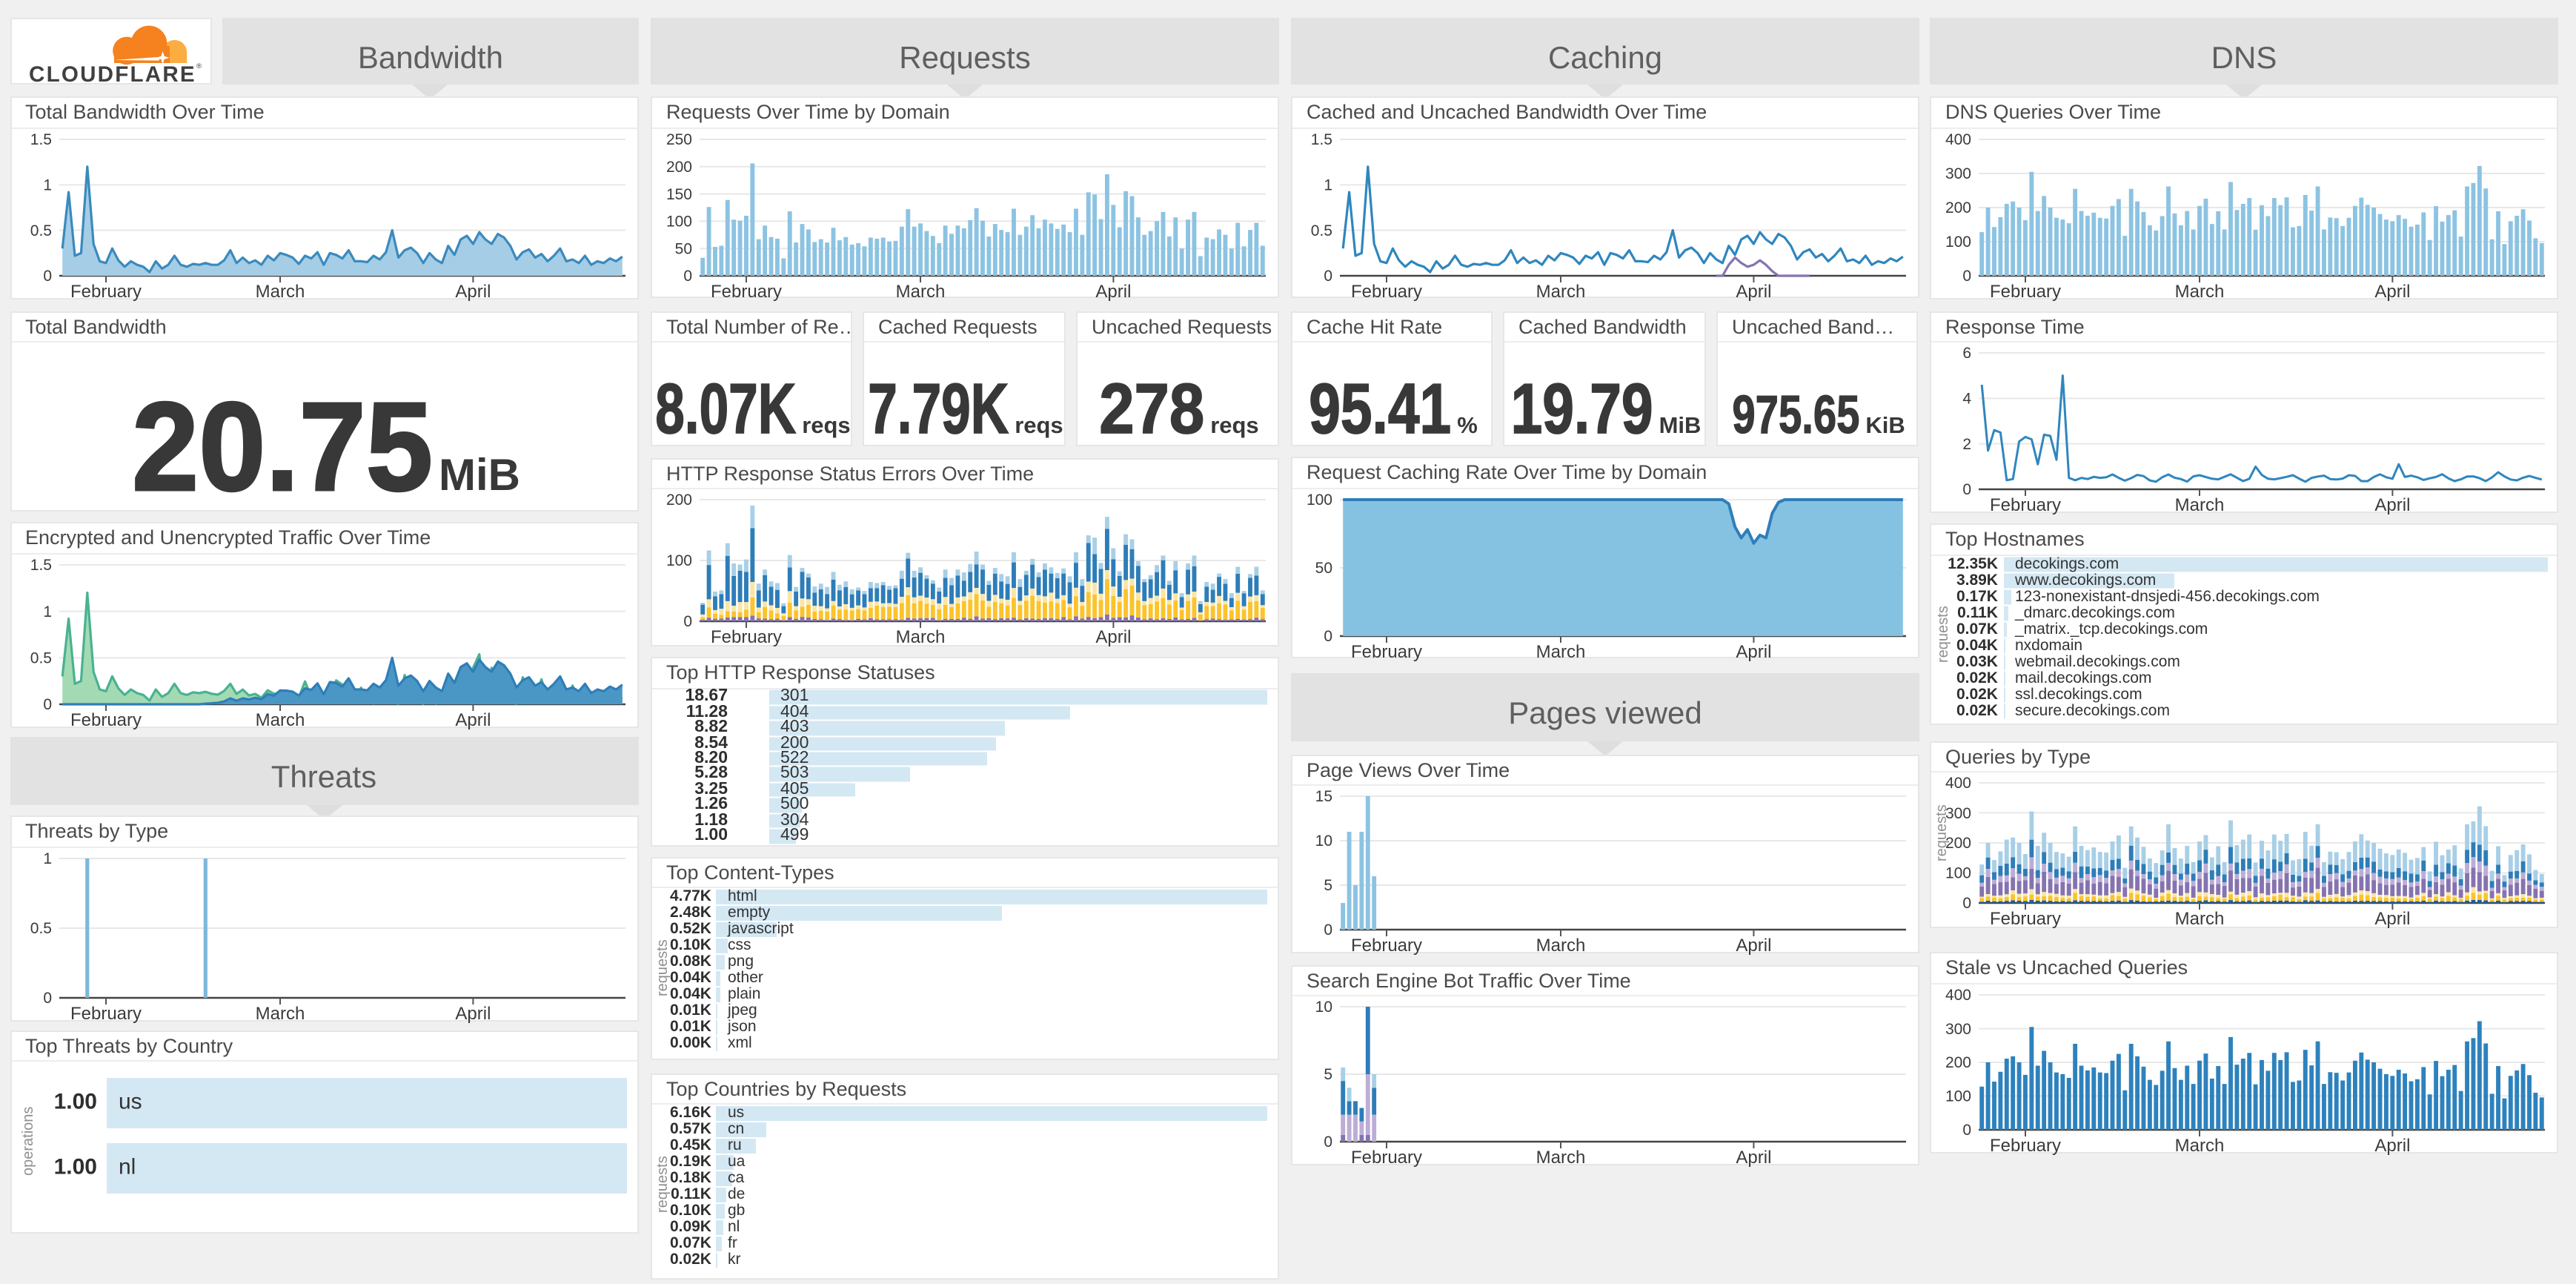 Image resolution: width=2576 pixels, height=1284 pixels. What do you see at coordinates (725, 408) in the screenshot?
I see `svg-text: 8.07K` at bounding box center [725, 408].